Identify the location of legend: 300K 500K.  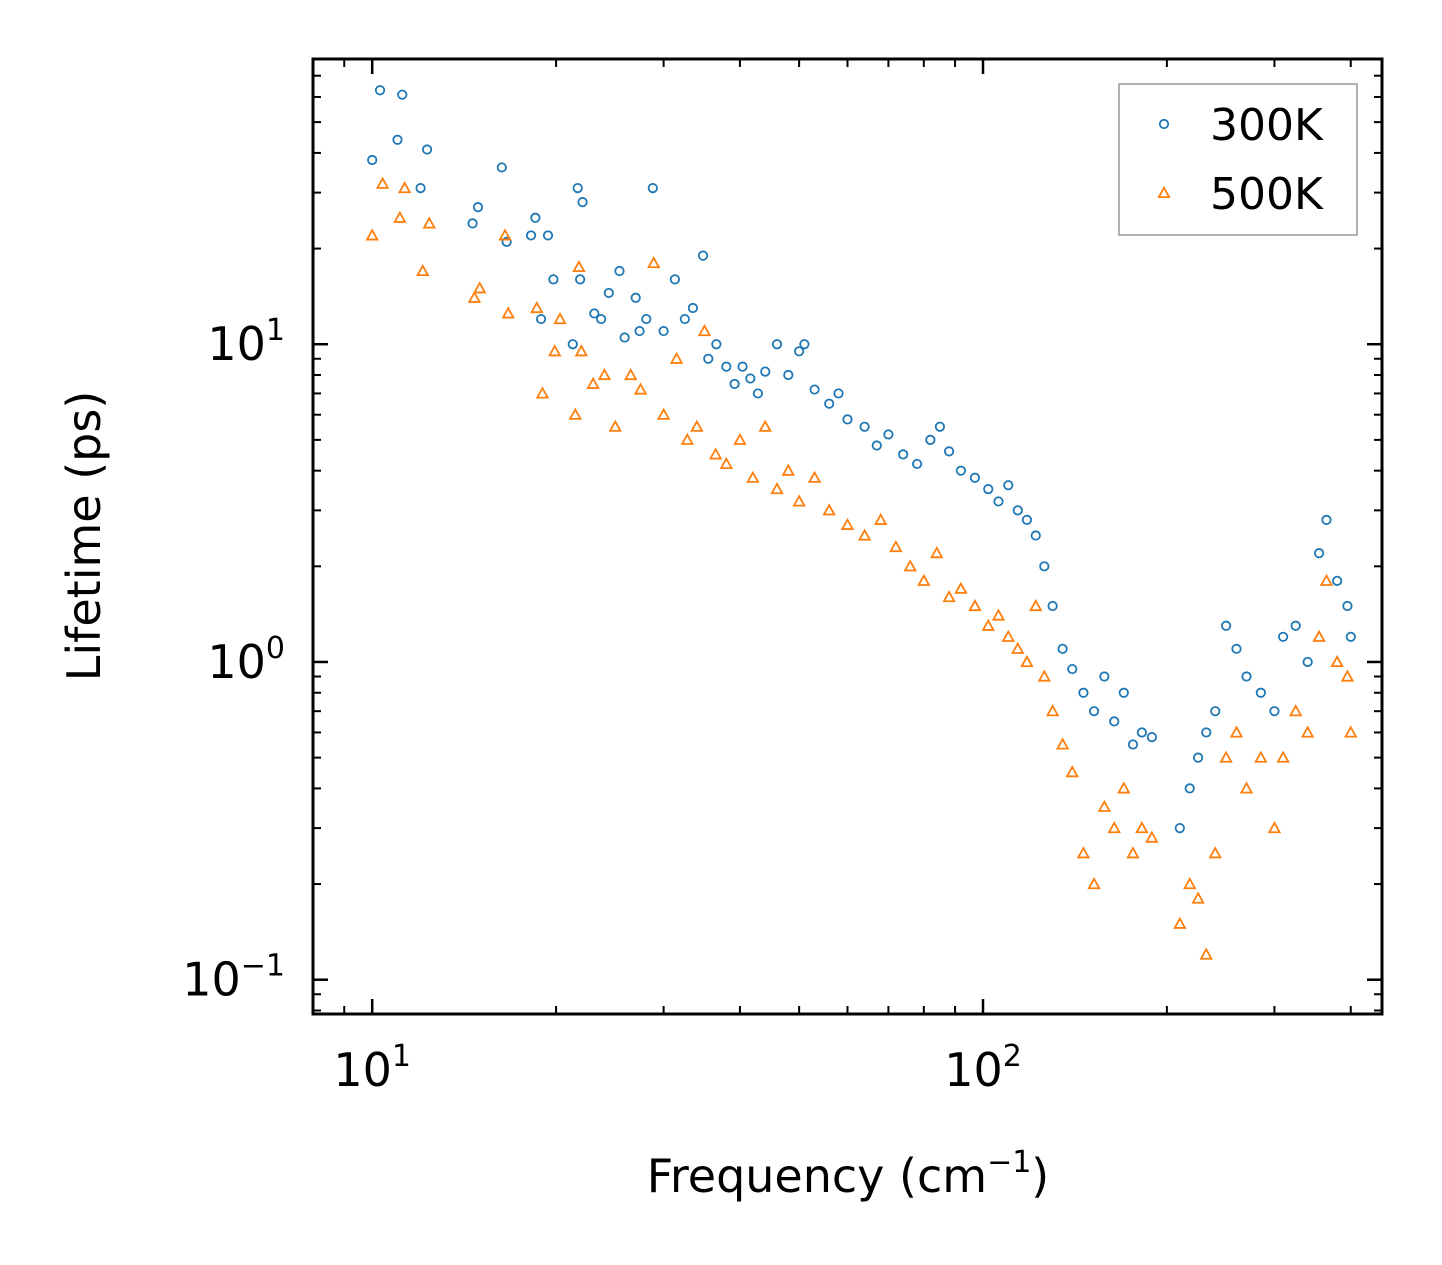
(1238, 159).